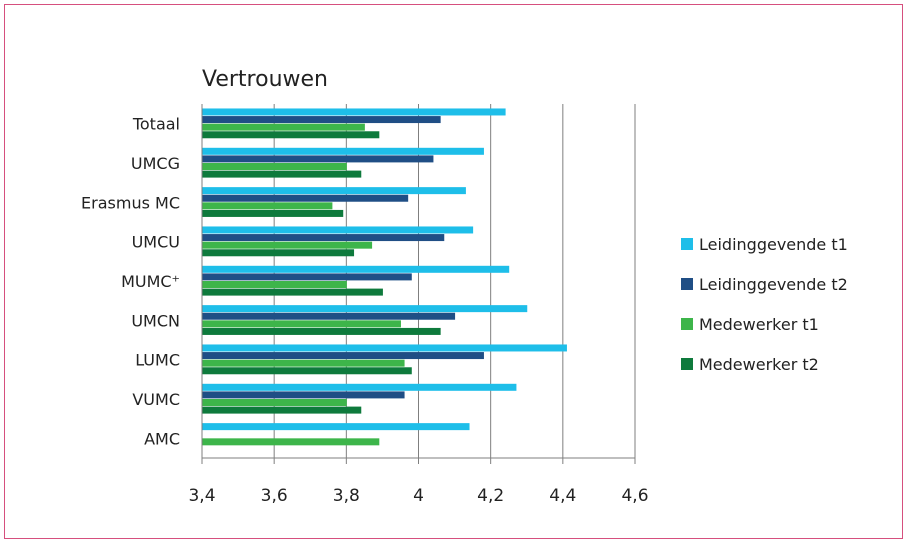 This screenshot has width=909, height=542. I want to click on x-tick-label: 4,2, so click(490, 496).